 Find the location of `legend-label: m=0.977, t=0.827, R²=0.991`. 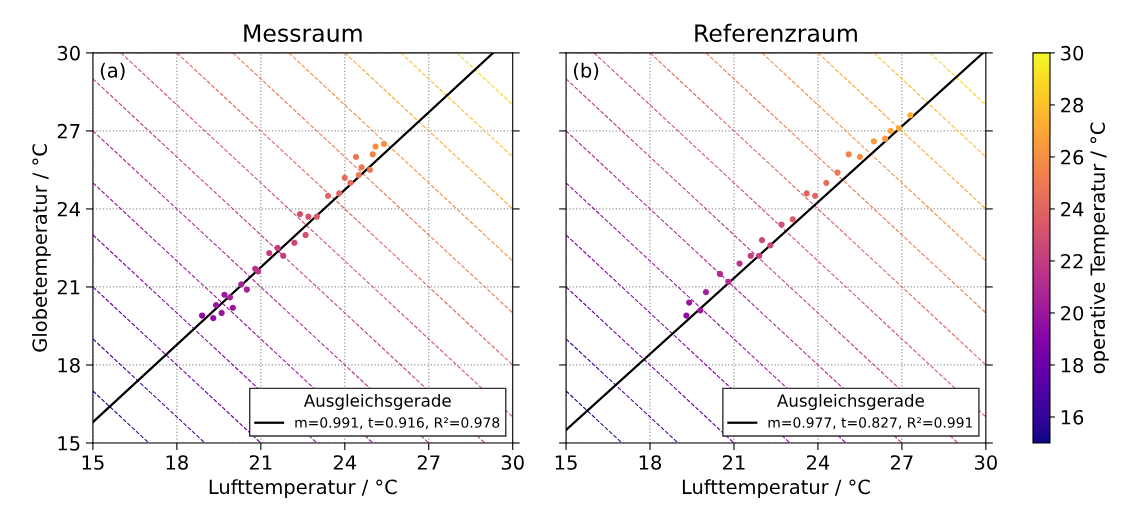

legend-label: m=0.977, t=0.827, R²=0.991 is located at coordinates (870, 423).